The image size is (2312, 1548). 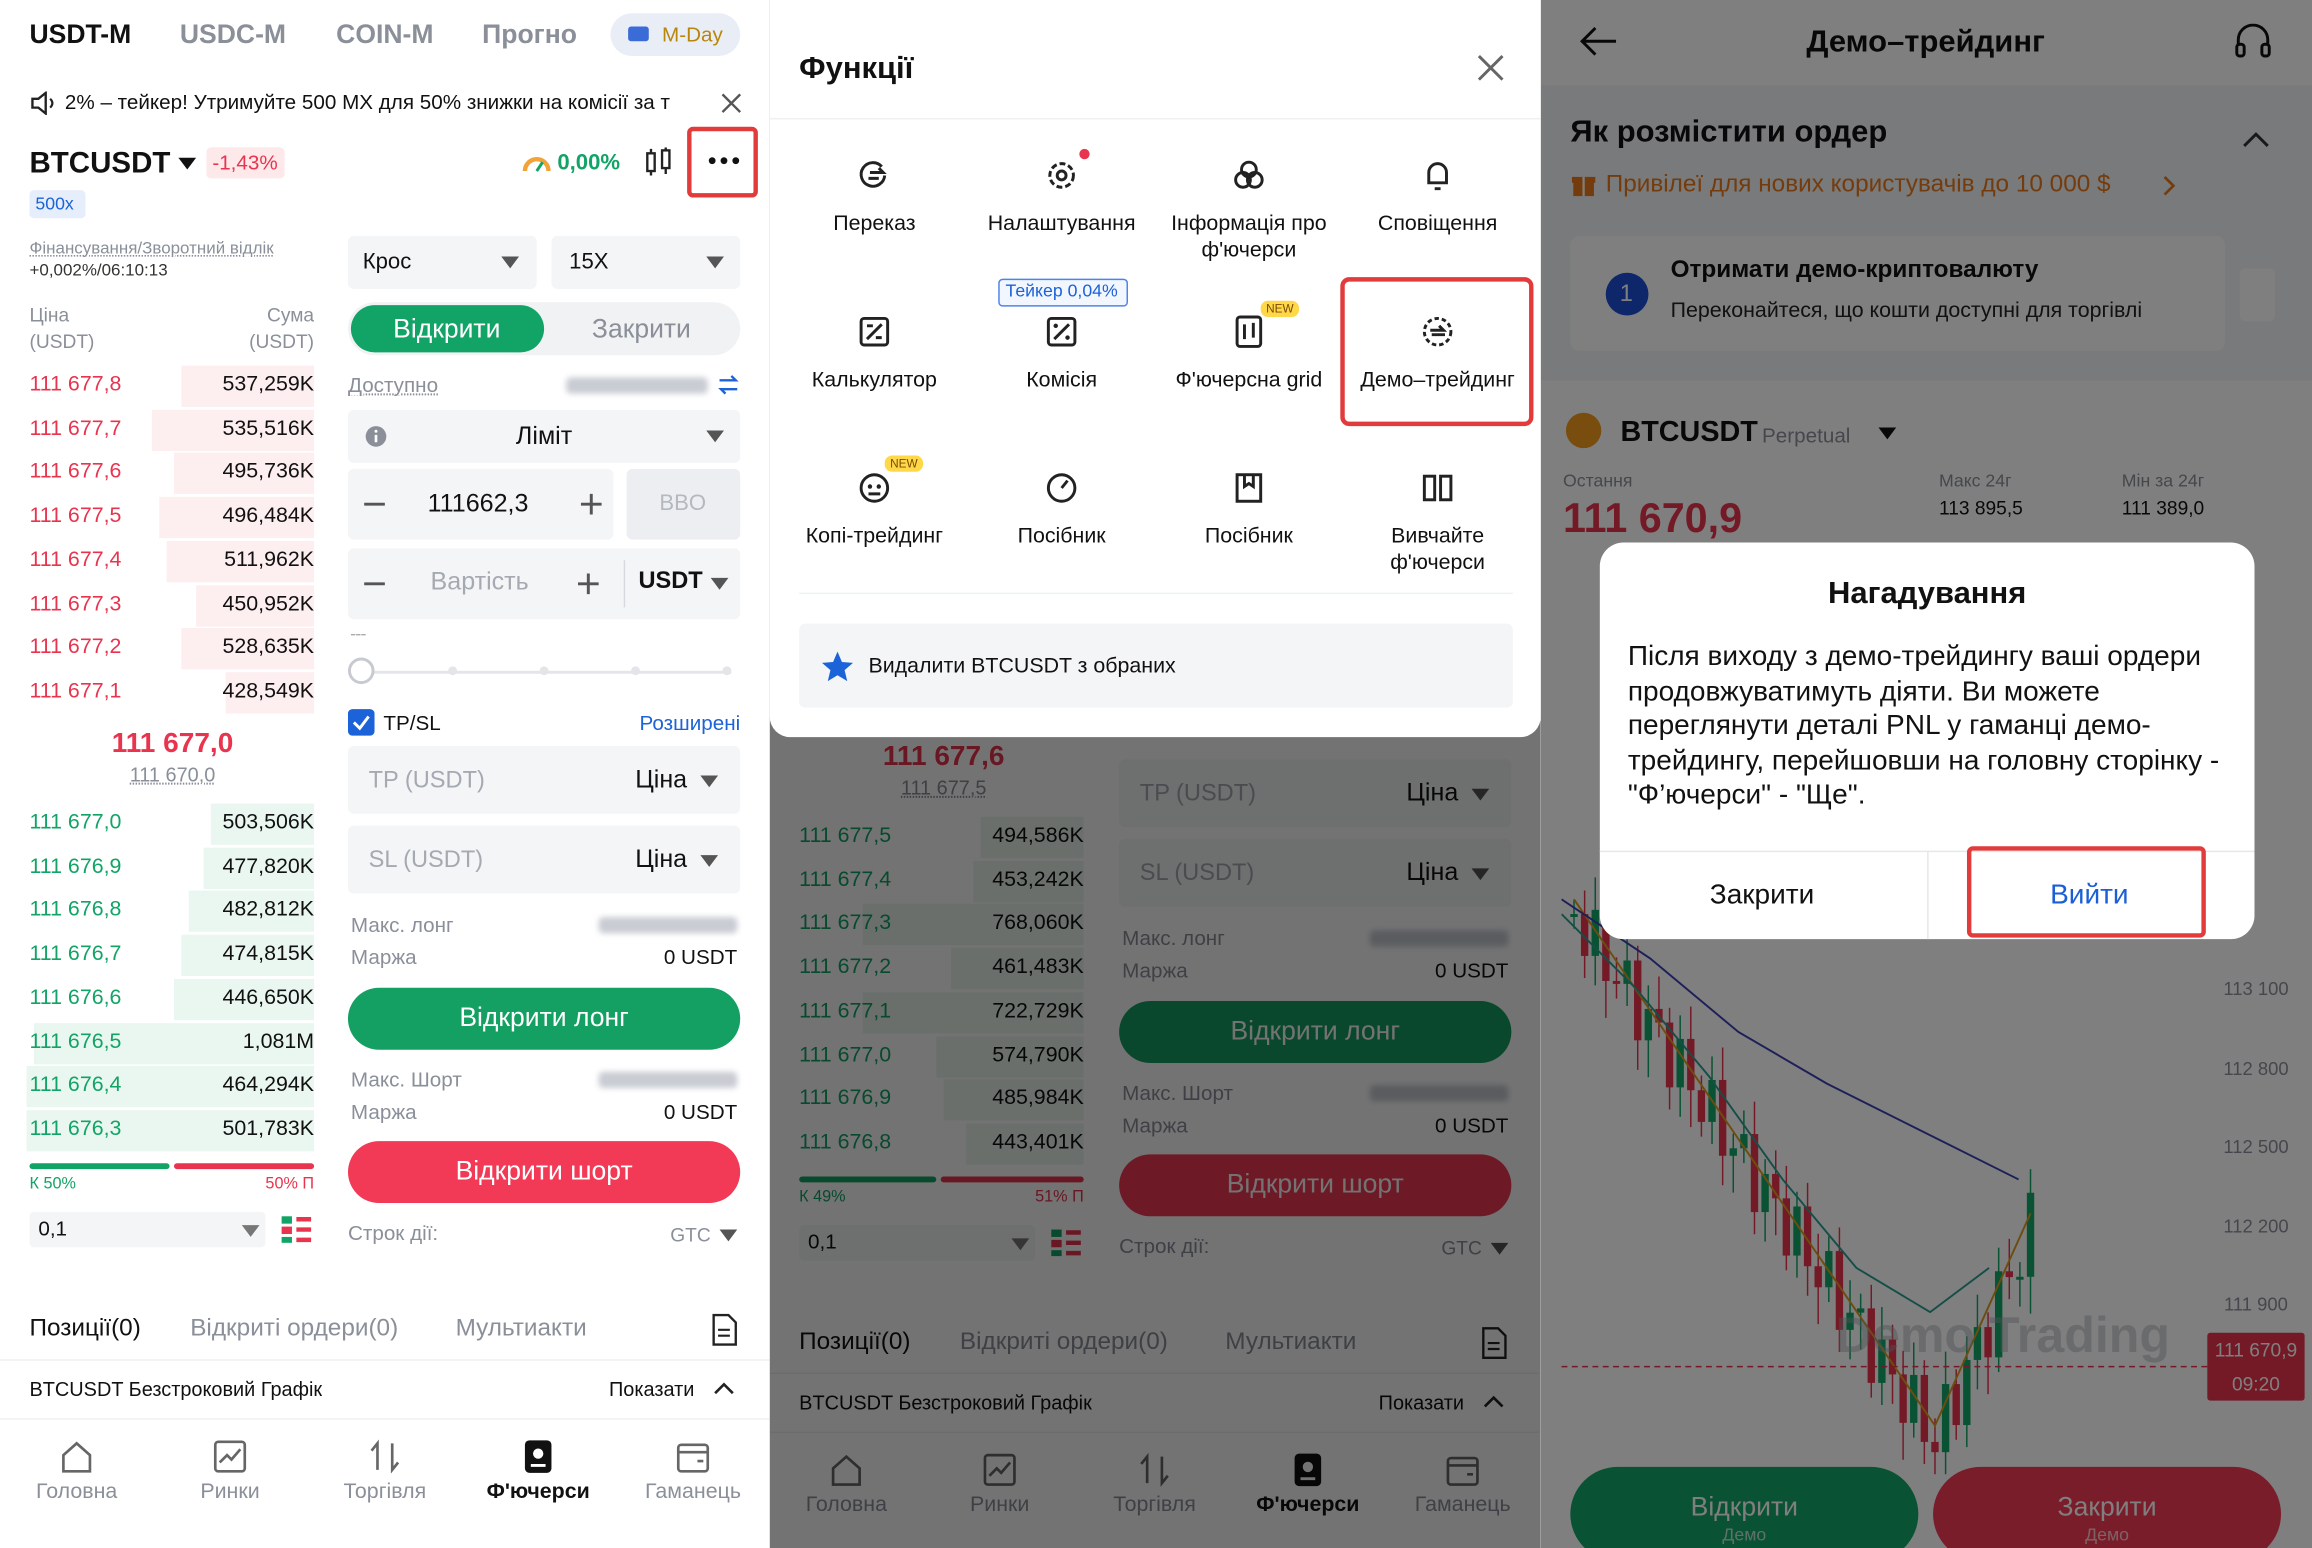 What do you see at coordinates (693, 1492) in the screenshot?
I see `nav-label: Гаманець` at bounding box center [693, 1492].